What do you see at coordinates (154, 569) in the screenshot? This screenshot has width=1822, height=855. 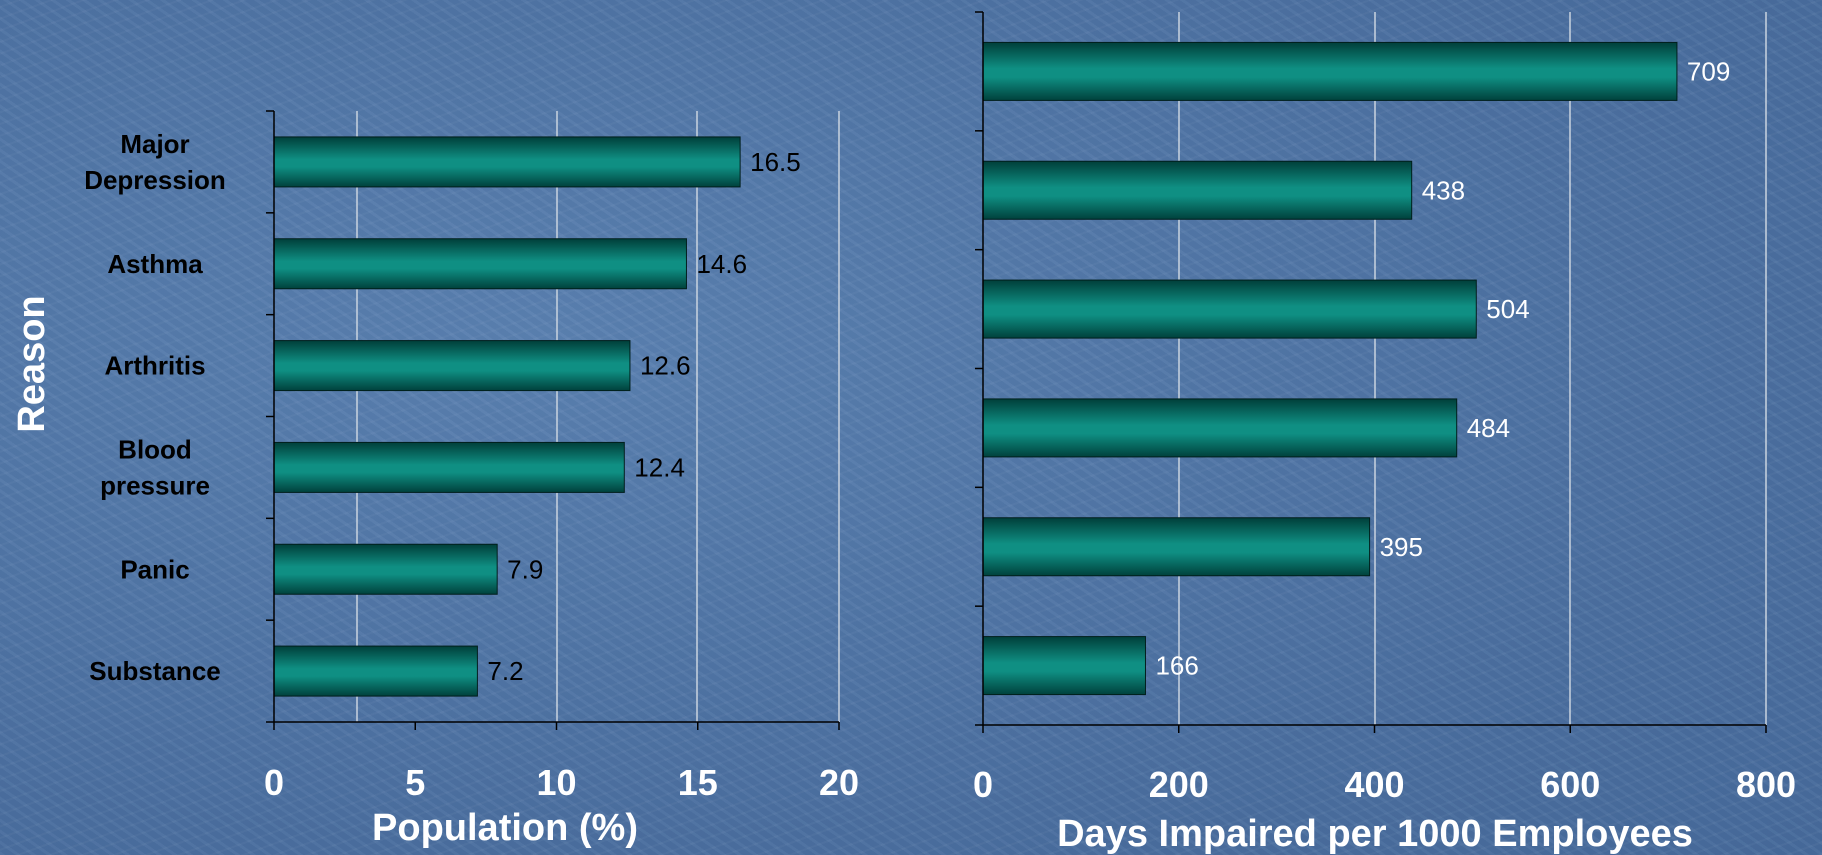 I see `category-label: Panic` at bounding box center [154, 569].